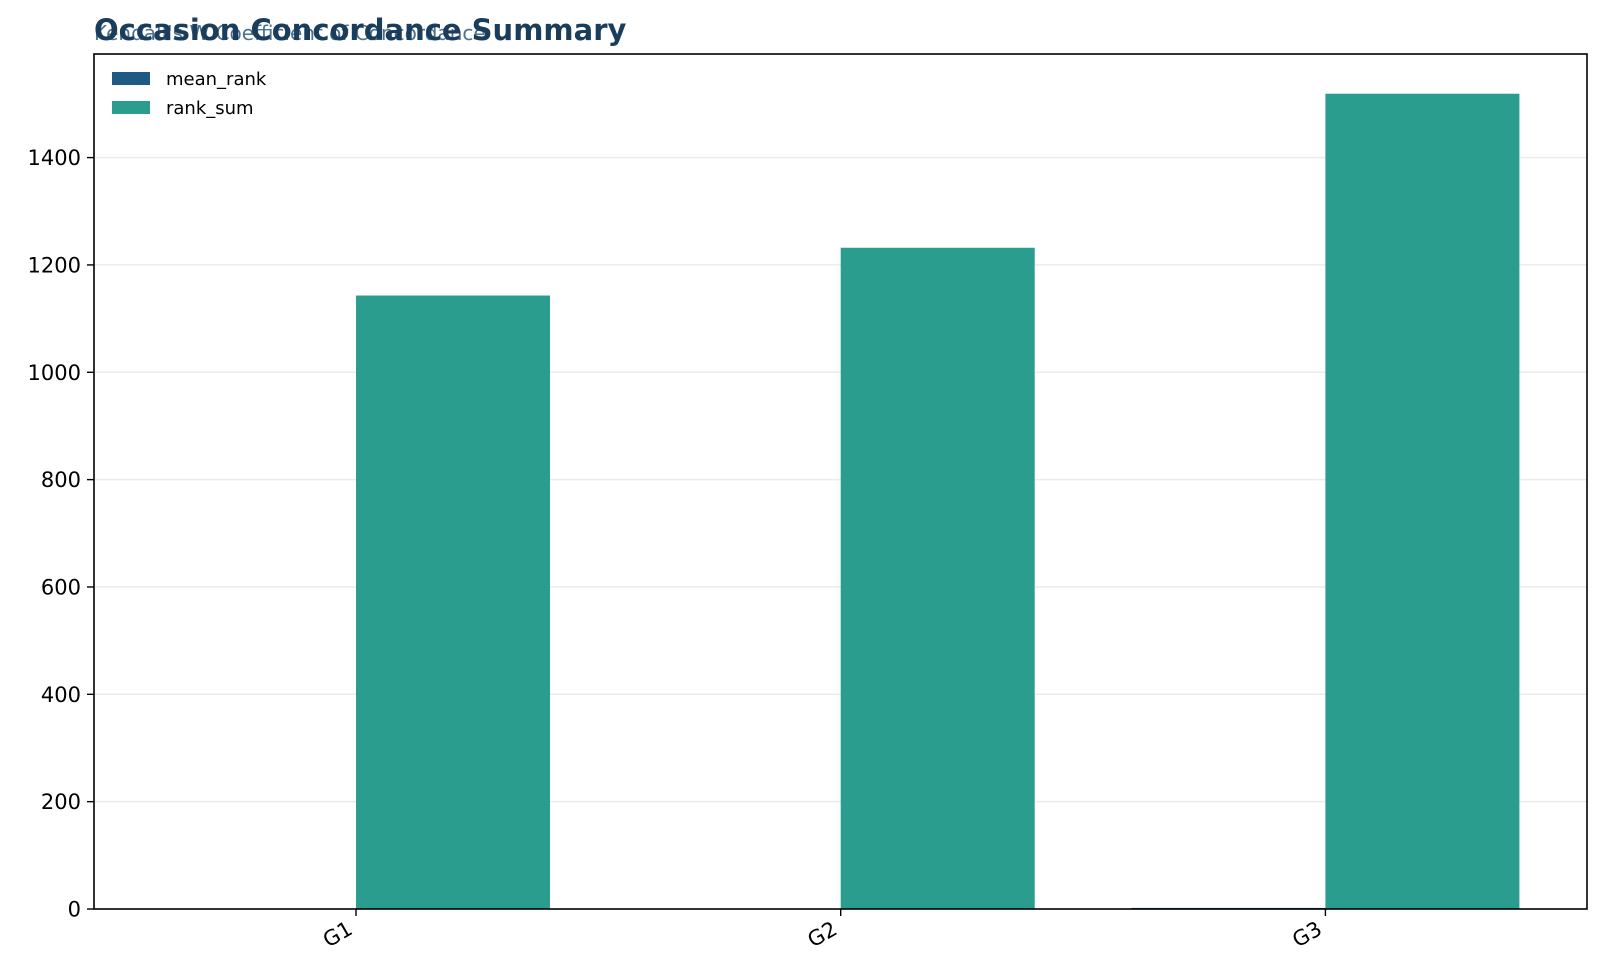 The height and width of the screenshot is (978, 1600). Describe the element at coordinates (1422, 501) in the screenshot. I see `bar-rank-sum-g3` at that location.